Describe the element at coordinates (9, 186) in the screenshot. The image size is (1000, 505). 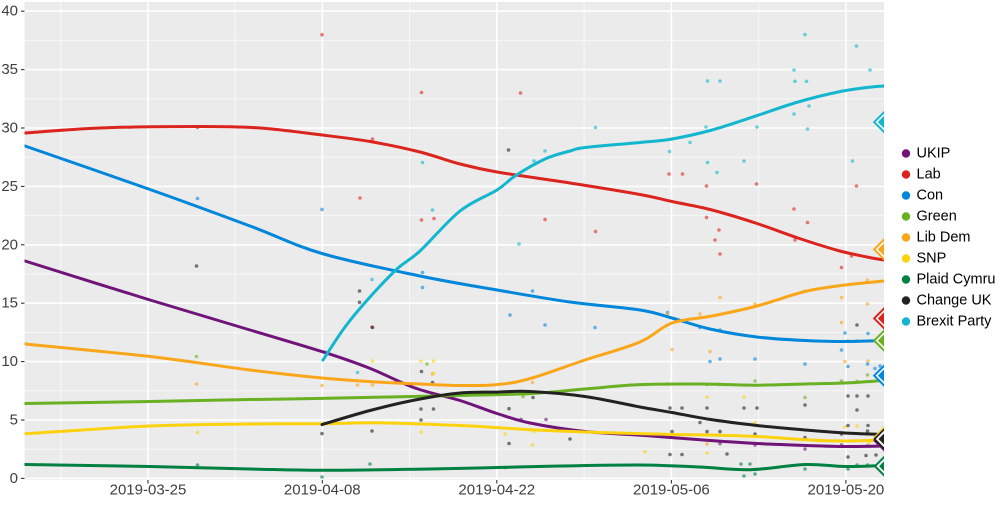
I see `svg-text: 25` at that location.